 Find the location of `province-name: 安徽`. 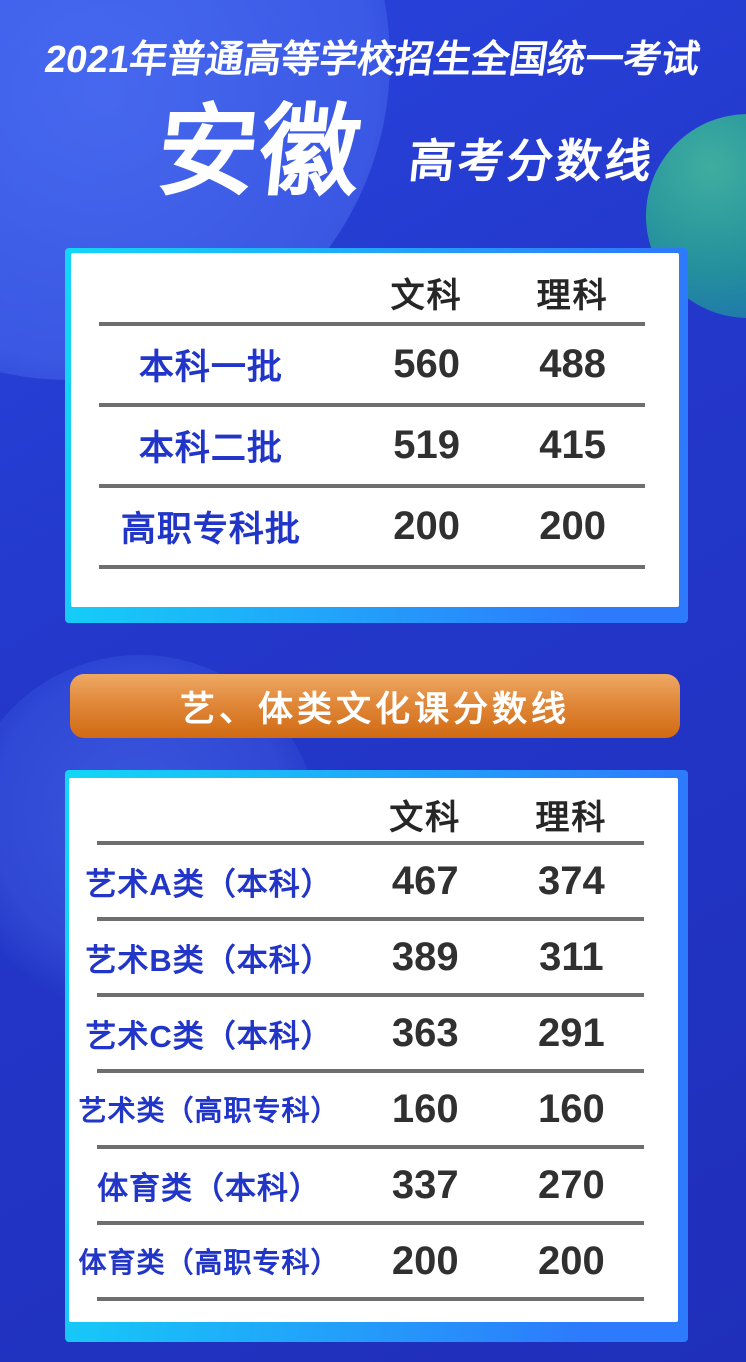

province-name: 安徽 is located at coordinates (260, 152).